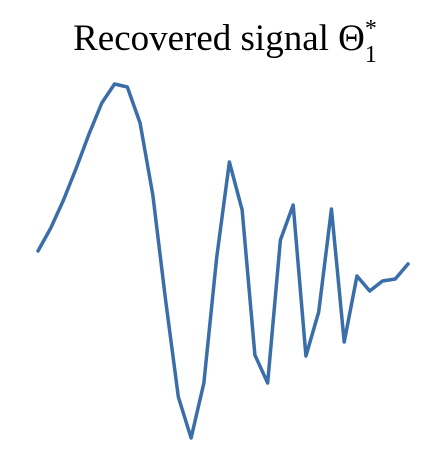 The width and height of the screenshot is (440, 468). I want to click on chart-title: Recovered signal Θ* 1, so click(225, 42).